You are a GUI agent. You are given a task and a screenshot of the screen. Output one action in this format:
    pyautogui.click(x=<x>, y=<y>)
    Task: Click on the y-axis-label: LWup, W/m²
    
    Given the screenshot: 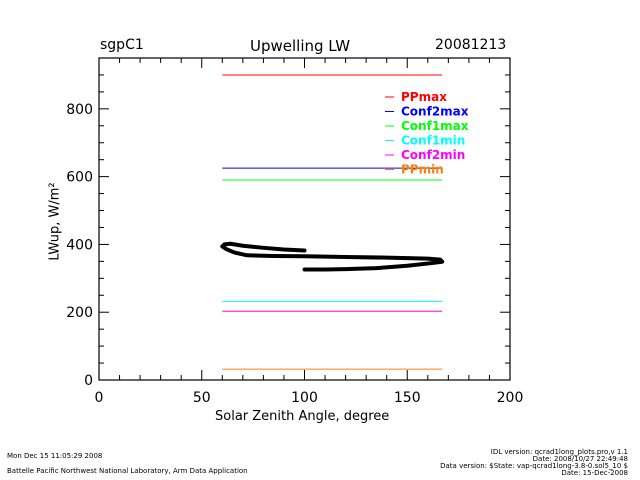 What is the action you would take?
    pyautogui.click(x=55, y=221)
    